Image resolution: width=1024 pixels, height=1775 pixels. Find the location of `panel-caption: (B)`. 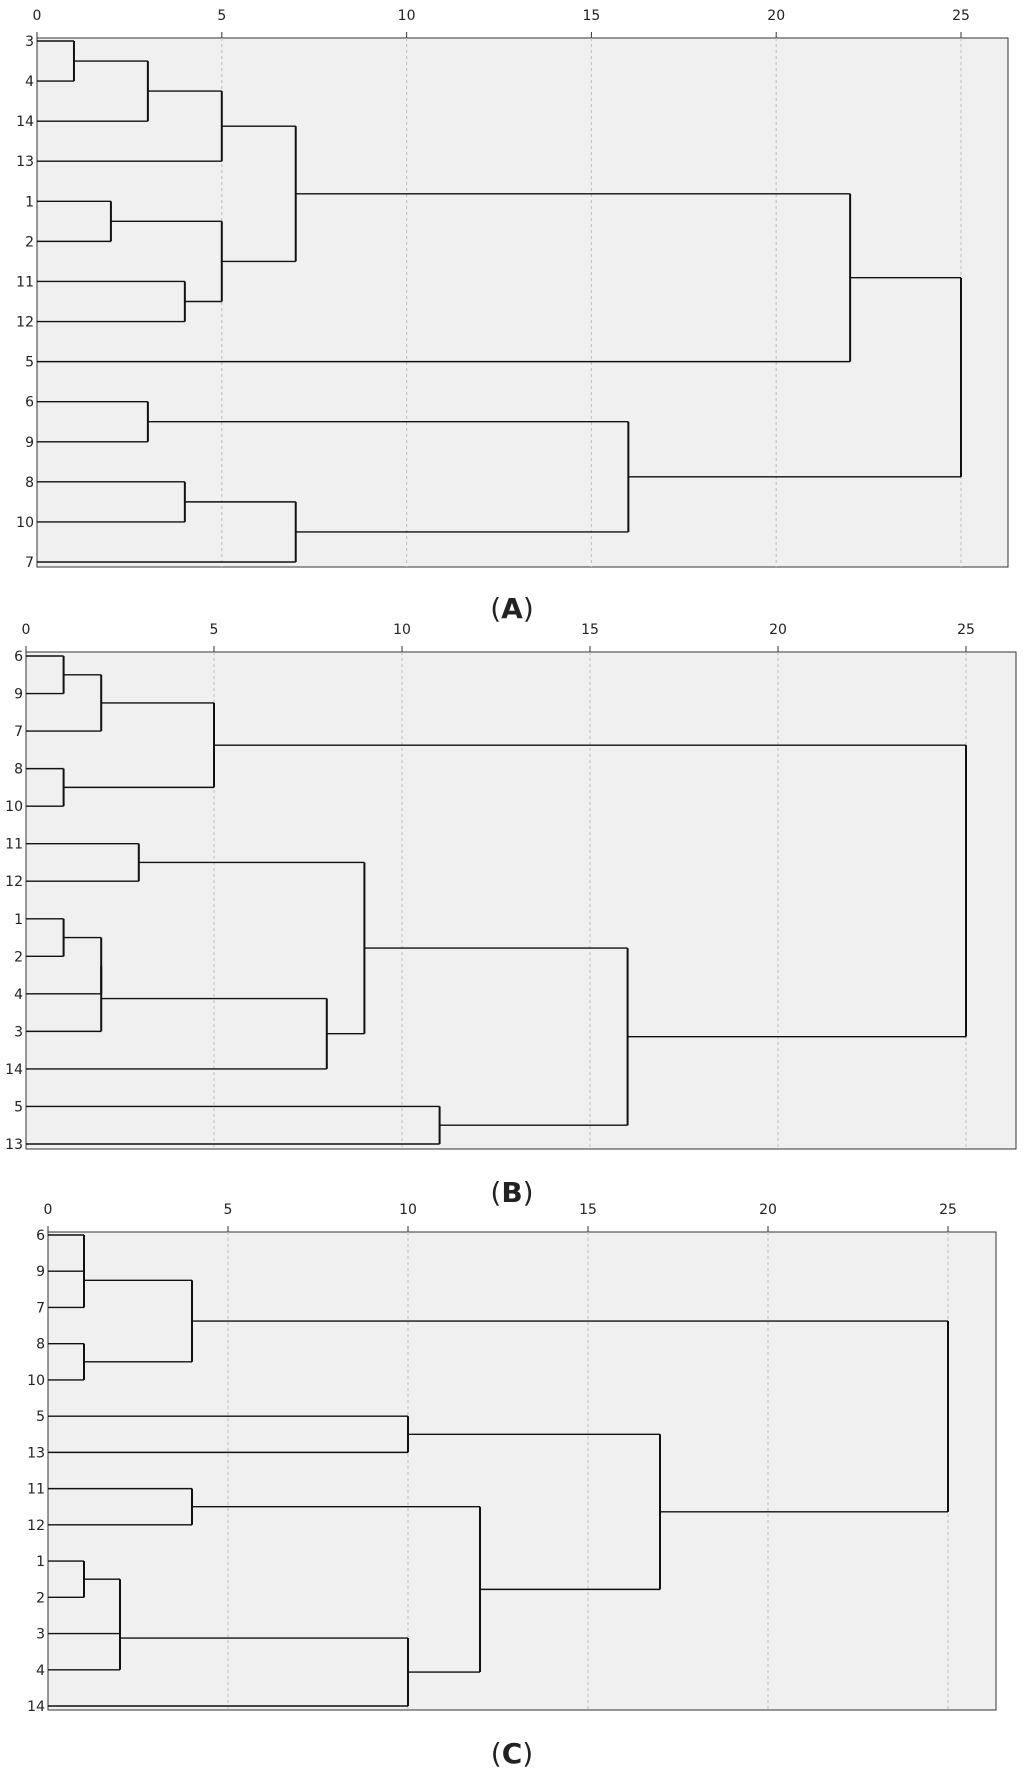

panel-caption: (B) is located at coordinates (511, 1192).